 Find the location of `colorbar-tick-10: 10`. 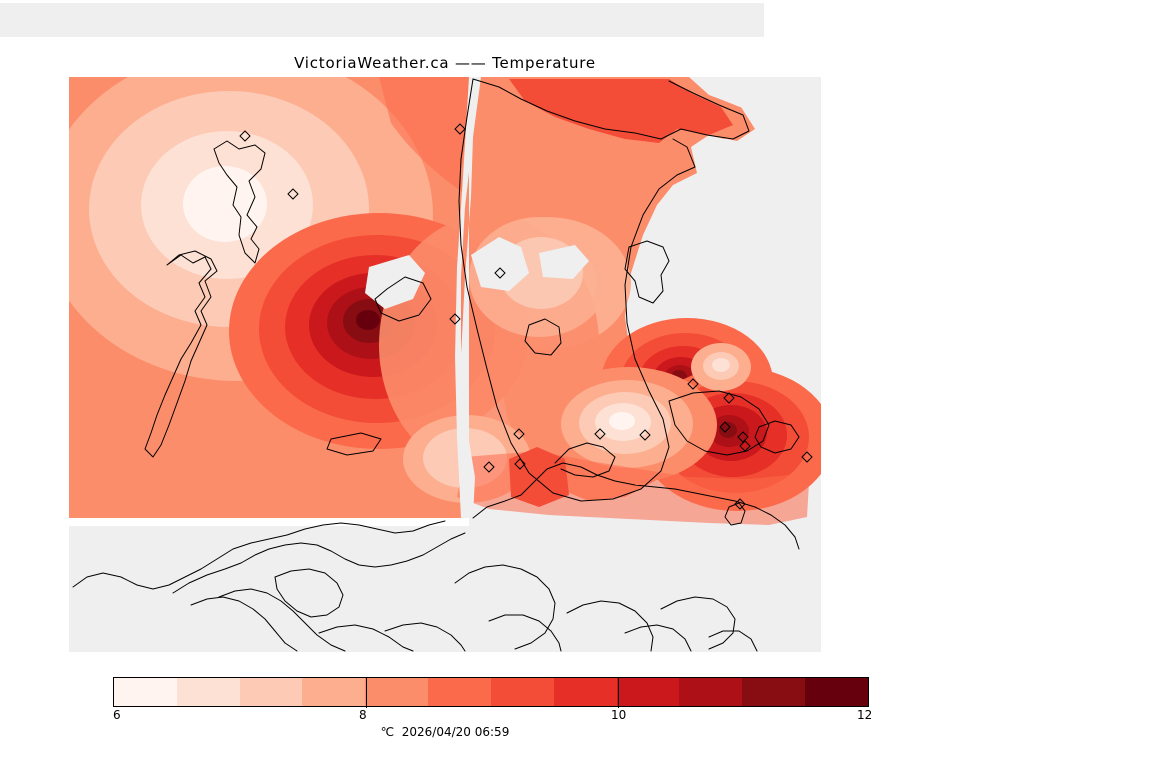

colorbar-tick-10: 10 is located at coordinates (619, 715).